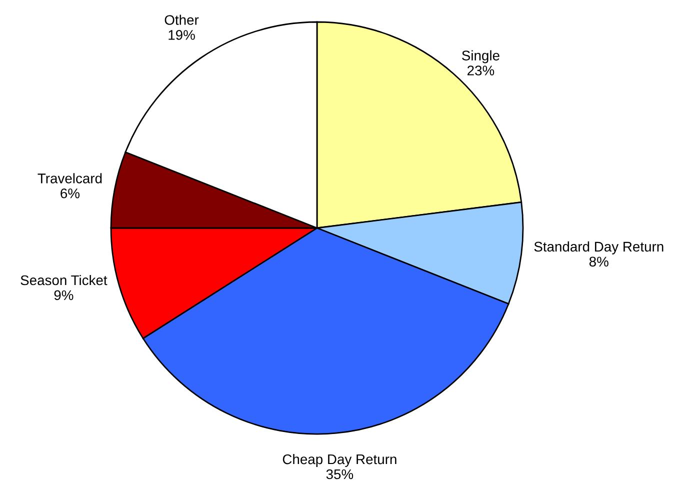 The height and width of the screenshot is (484, 681). What do you see at coordinates (181, 35) in the screenshot?
I see `data-label: 19%` at bounding box center [181, 35].